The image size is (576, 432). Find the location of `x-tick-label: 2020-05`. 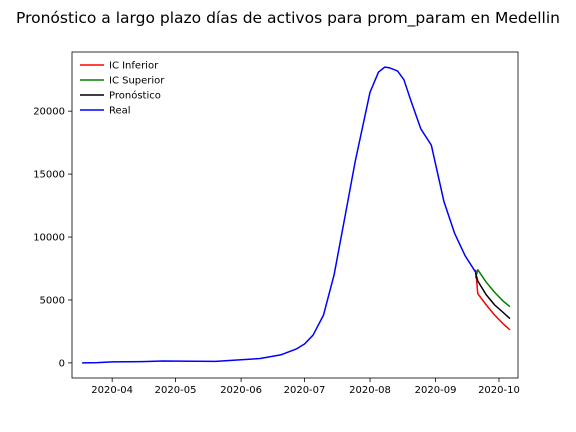

x-tick-label: 2020-05 is located at coordinates (176, 390).